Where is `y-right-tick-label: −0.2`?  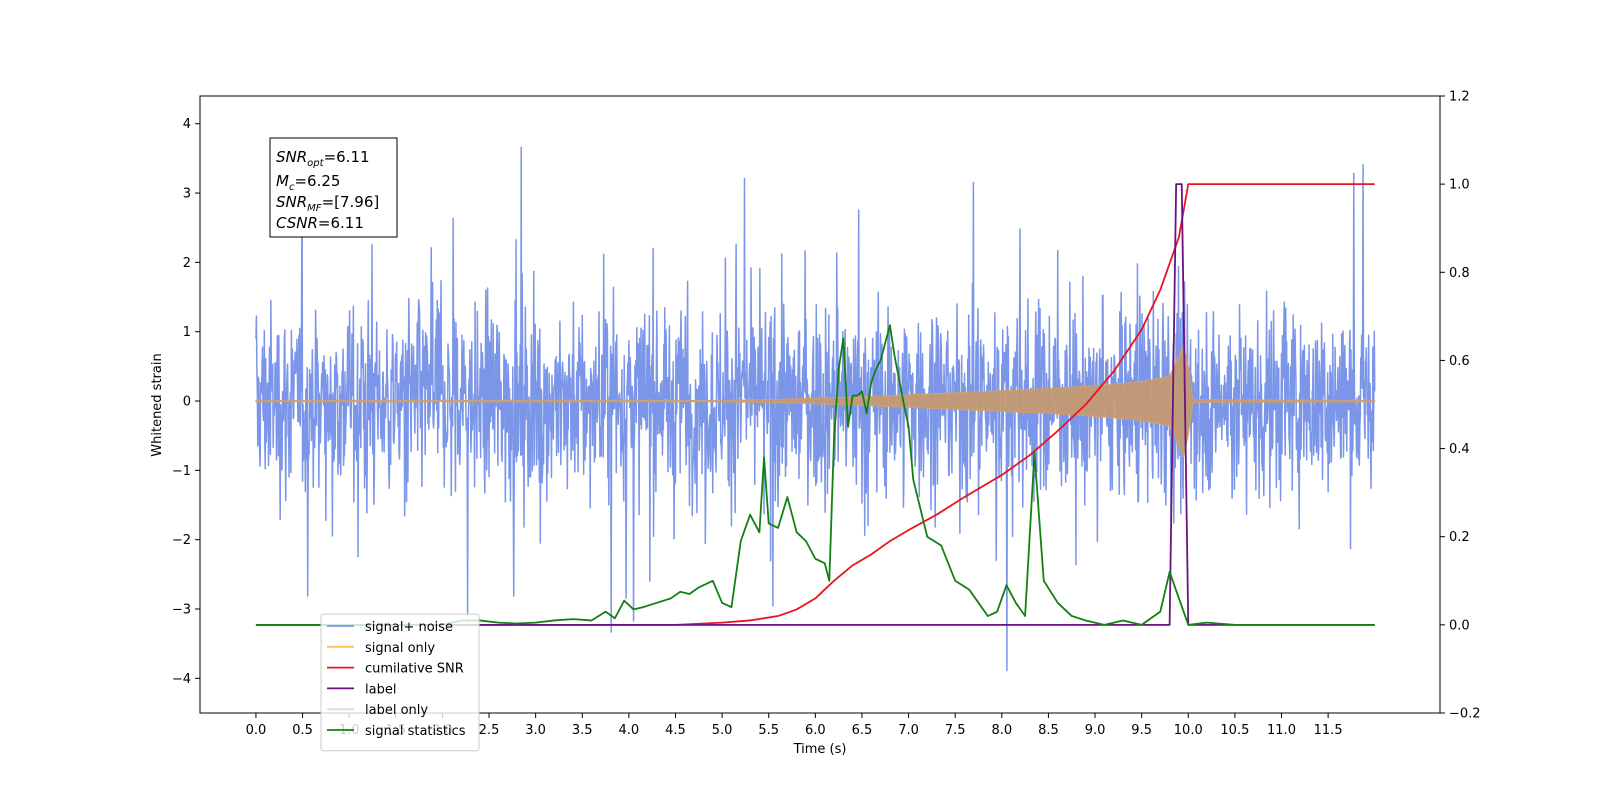
y-right-tick-label: −0.2 is located at coordinates (1465, 714).